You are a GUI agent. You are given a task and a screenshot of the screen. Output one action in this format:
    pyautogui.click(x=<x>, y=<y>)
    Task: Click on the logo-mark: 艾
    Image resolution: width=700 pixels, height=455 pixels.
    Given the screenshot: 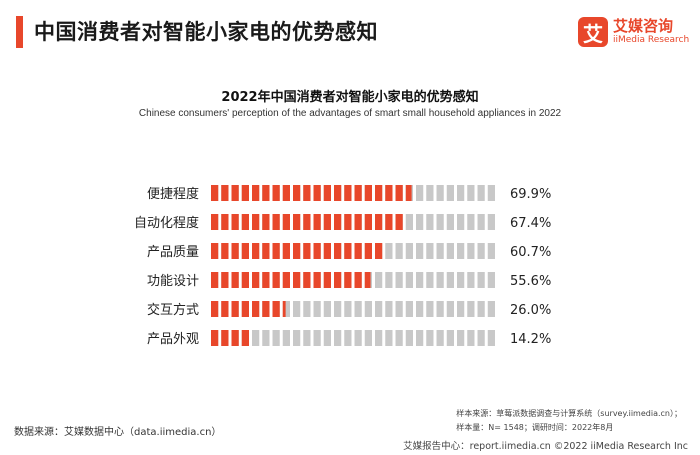 What is the action you would take?
    pyautogui.click(x=593, y=32)
    